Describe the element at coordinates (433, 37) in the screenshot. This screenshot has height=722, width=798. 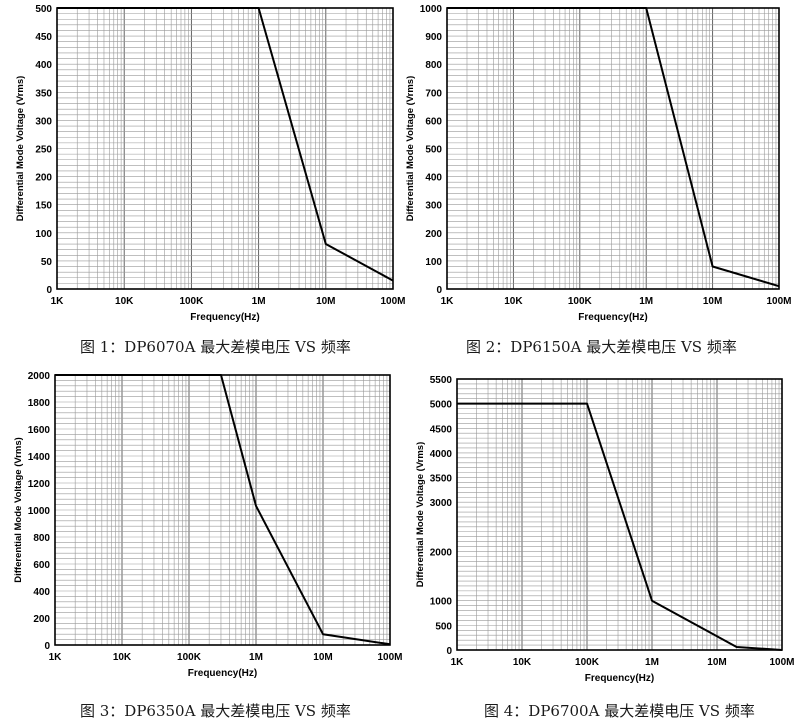
I see `y-tick-label: 900` at that location.